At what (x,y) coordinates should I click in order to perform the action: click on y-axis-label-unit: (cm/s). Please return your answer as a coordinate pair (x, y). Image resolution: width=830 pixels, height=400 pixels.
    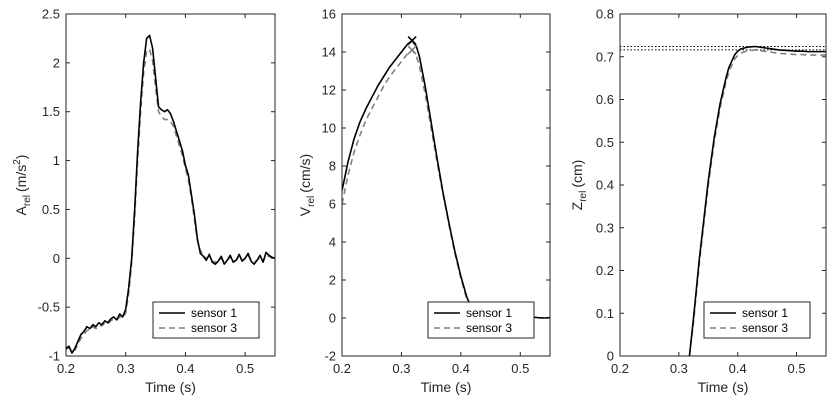
    Looking at the image, I should click on (305, 173).